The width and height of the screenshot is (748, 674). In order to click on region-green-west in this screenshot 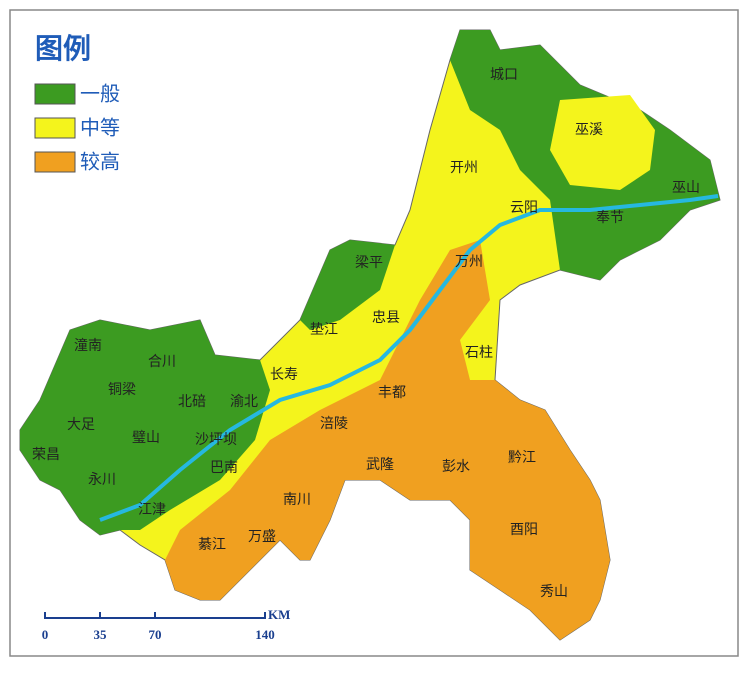, I will do `click(145, 427)`.